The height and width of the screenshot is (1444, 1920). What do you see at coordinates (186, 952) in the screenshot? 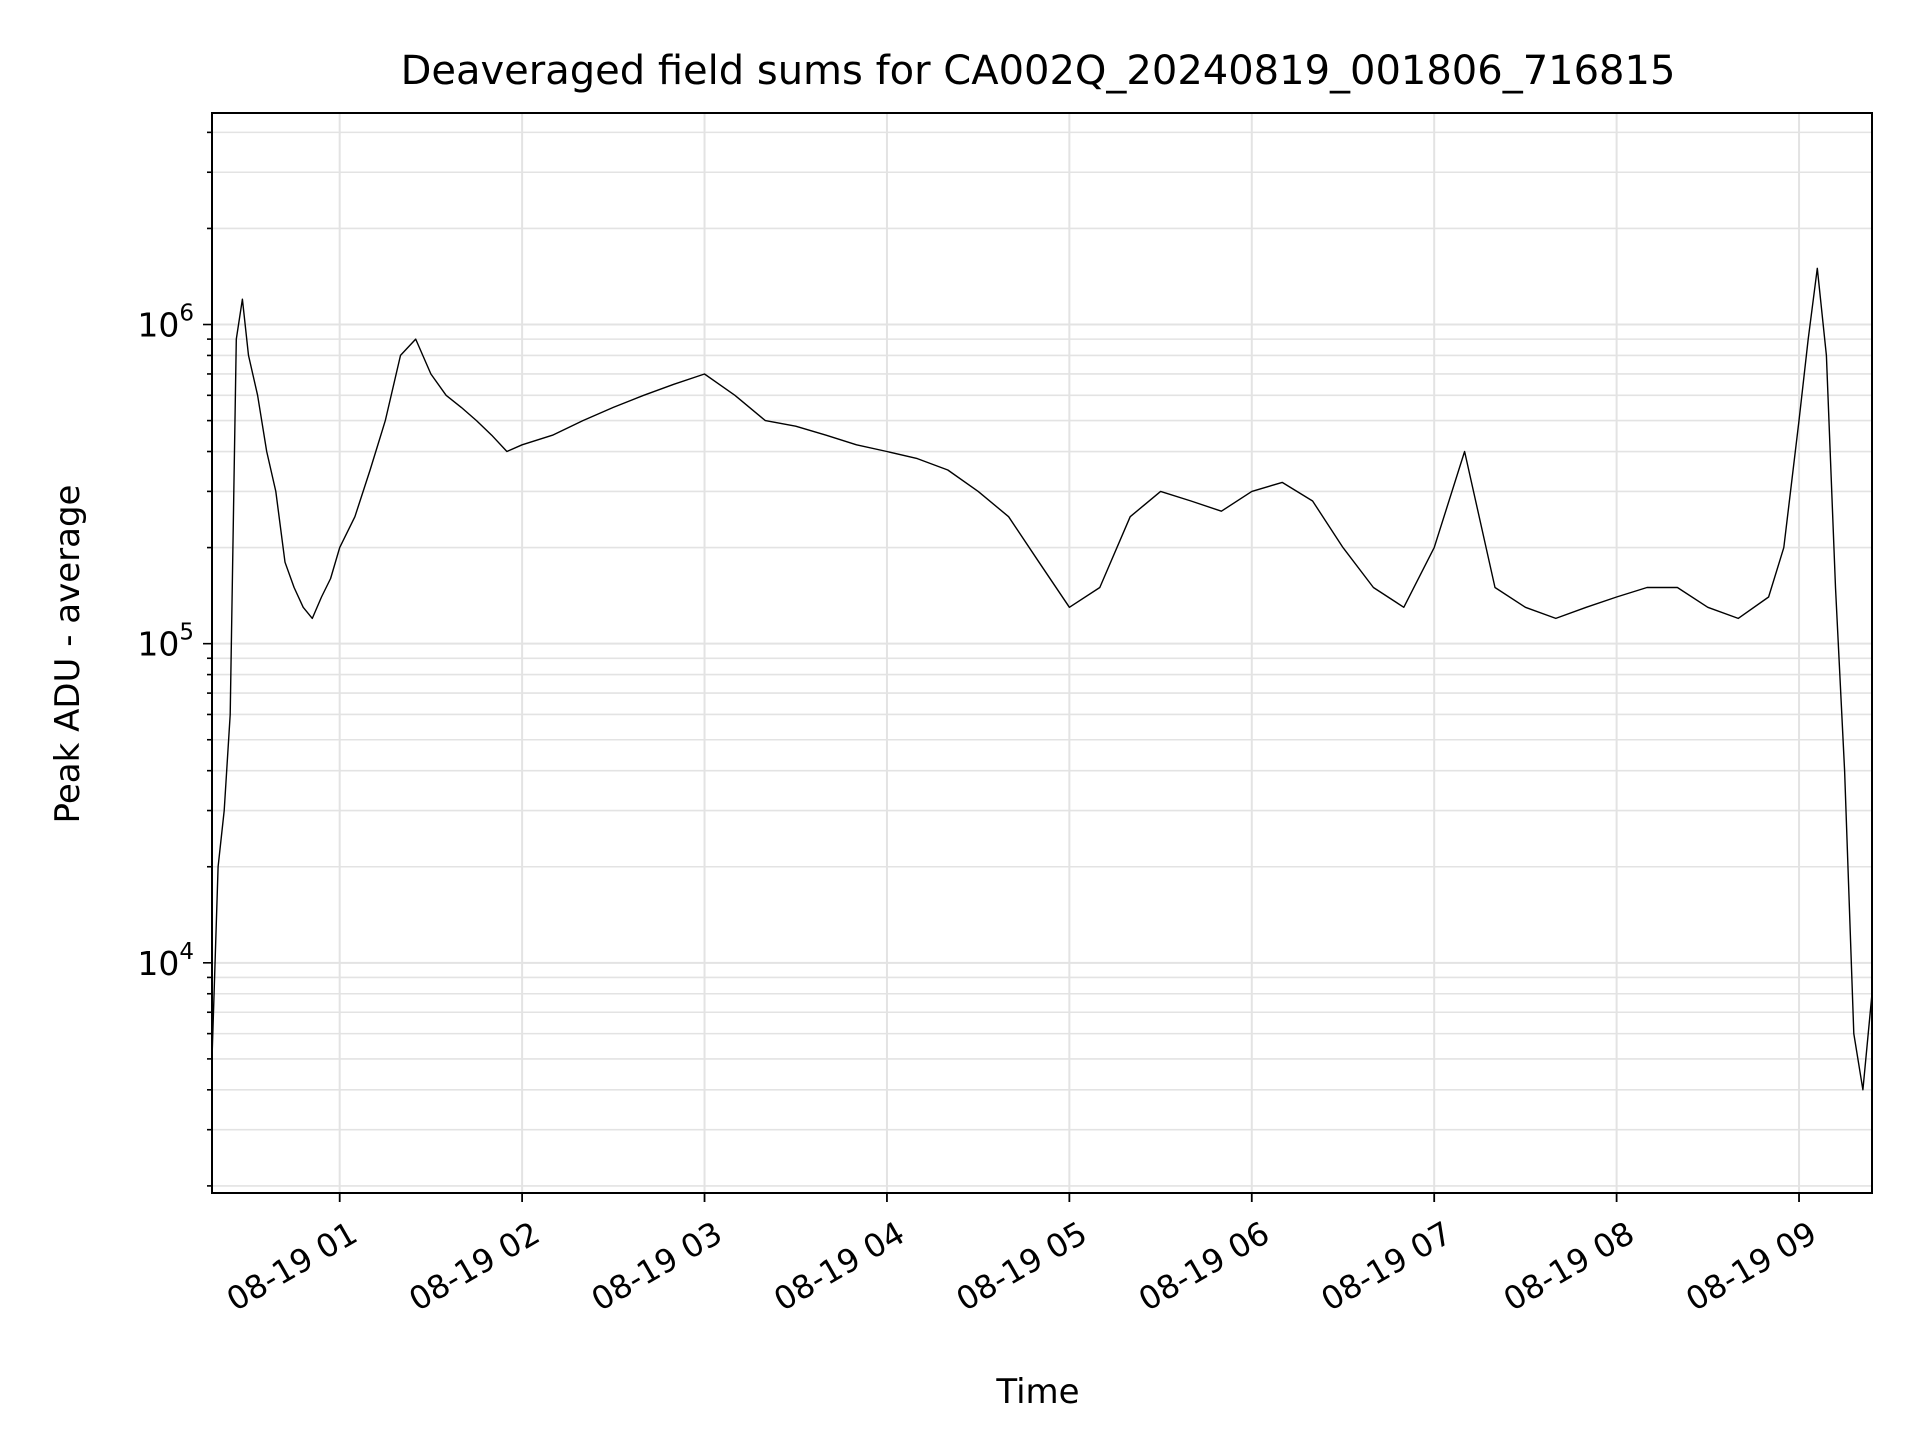
I see `y-tick-exponent: 4` at bounding box center [186, 952].